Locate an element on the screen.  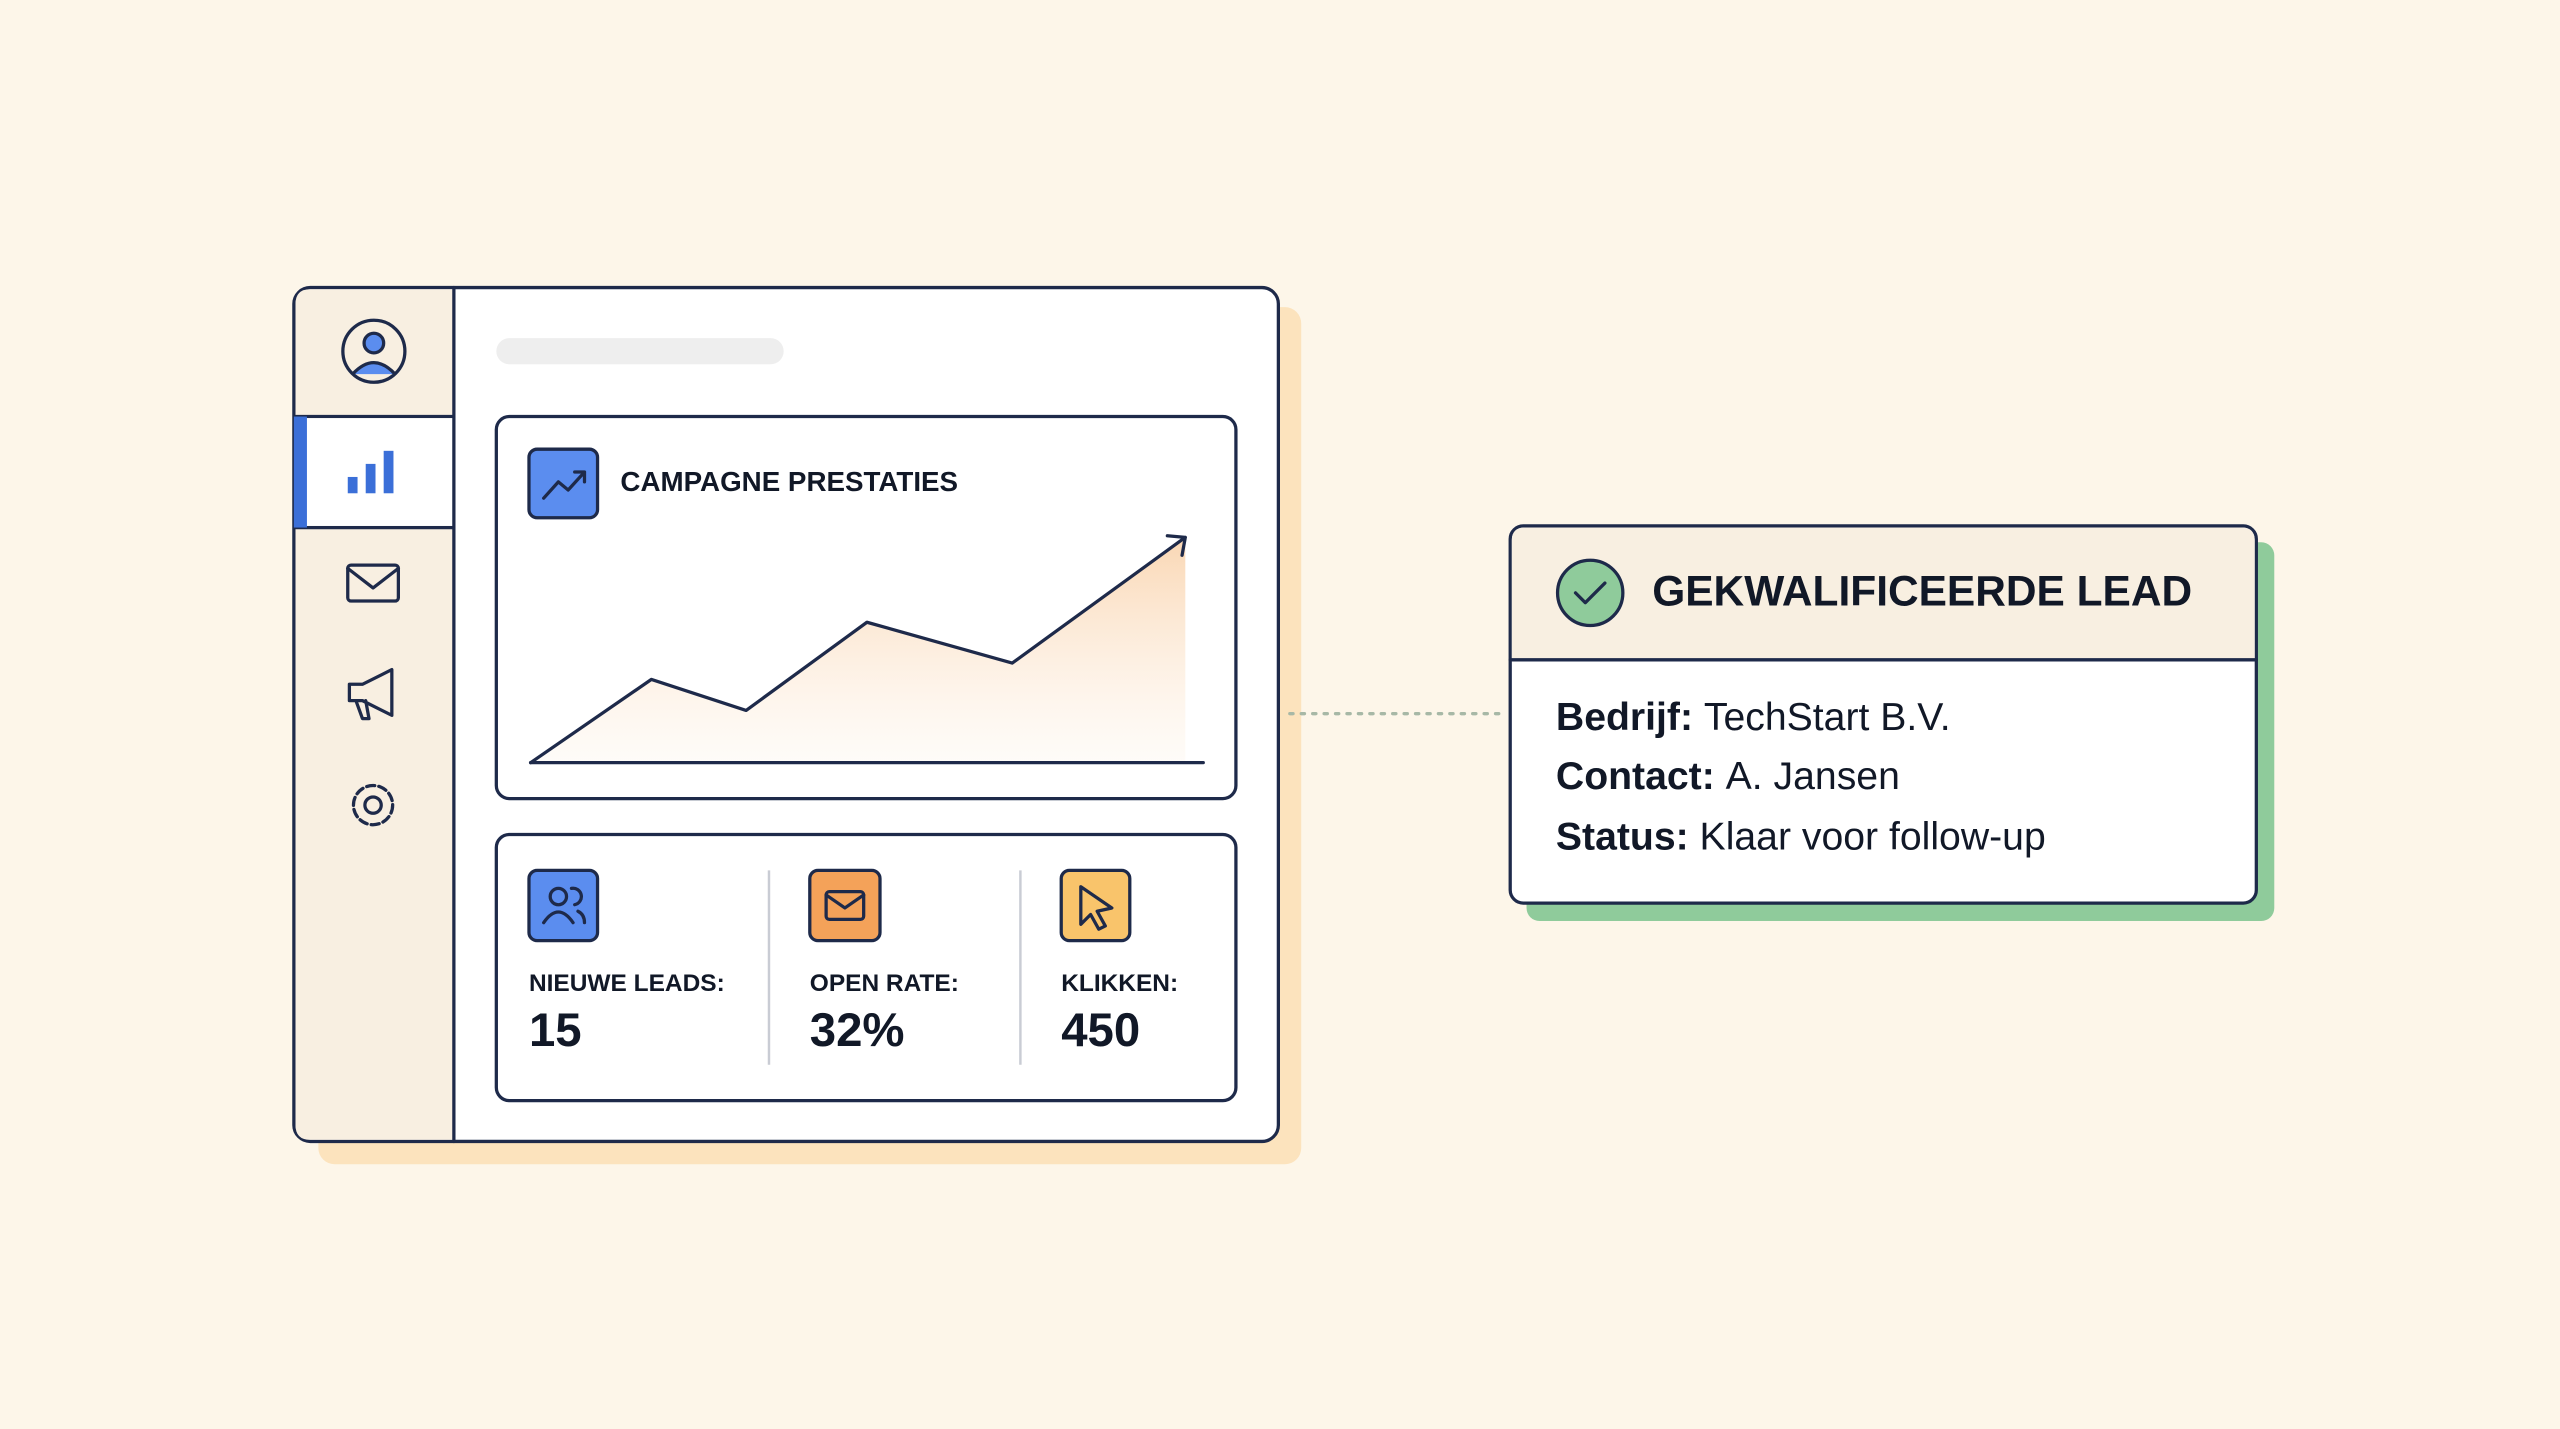
megaphone-icon is located at coordinates (370, 694).